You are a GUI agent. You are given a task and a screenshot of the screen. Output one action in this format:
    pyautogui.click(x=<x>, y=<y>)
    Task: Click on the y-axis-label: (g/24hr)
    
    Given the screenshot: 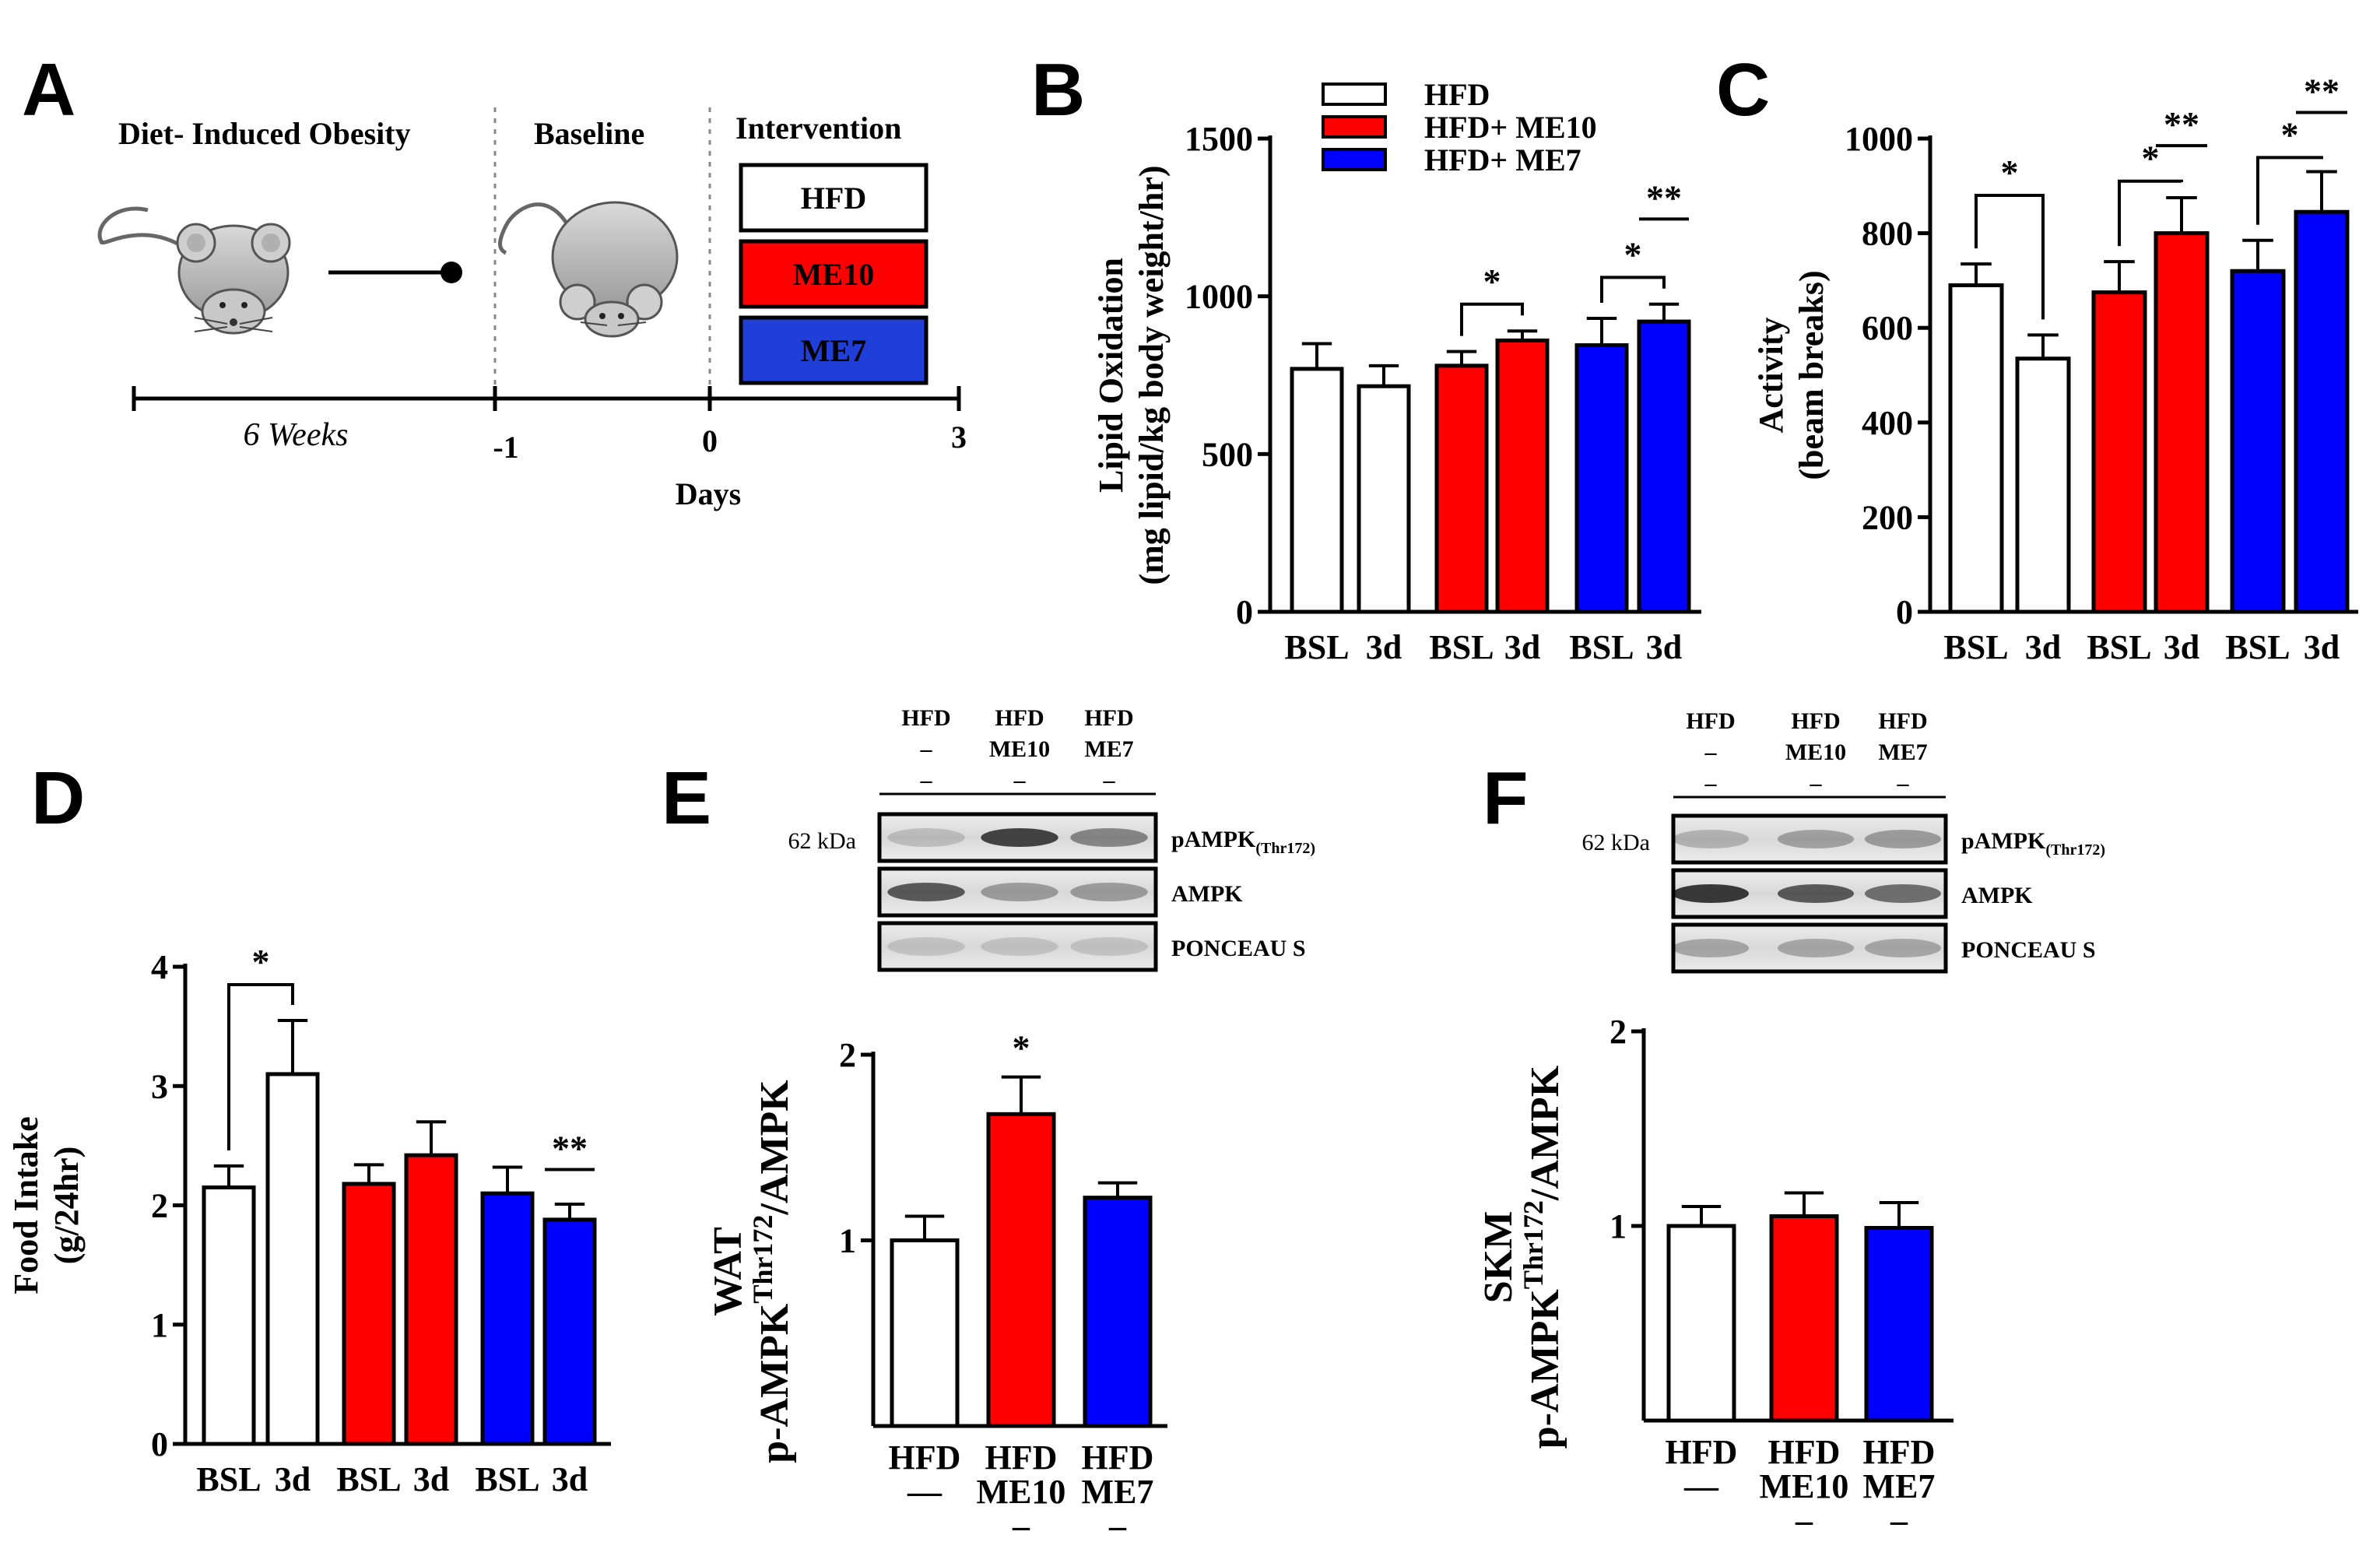 What is the action you would take?
    pyautogui.click(x=67, y=1206)
    